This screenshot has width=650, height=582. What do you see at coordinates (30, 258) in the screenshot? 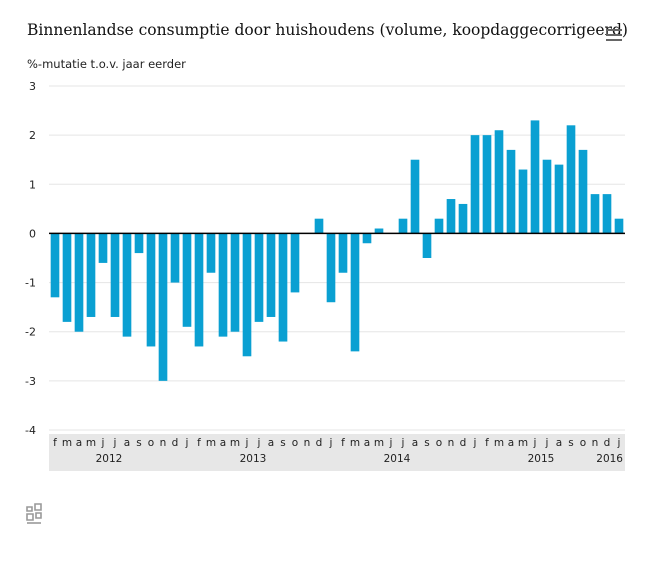
I see `y-tick-labels: -4 -3 -2 -1 0 1 2 3` at bounding box center [30, 258].